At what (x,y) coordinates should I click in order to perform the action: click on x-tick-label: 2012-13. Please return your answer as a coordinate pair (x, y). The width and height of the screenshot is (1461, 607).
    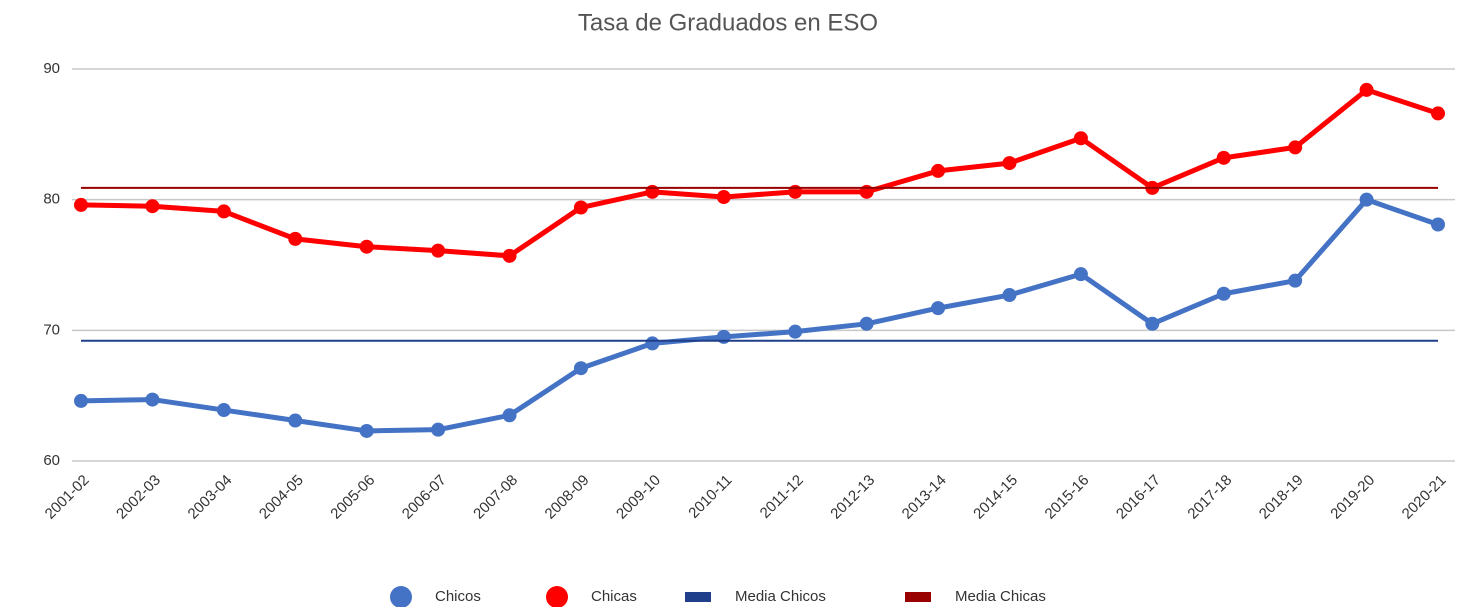
    Looking at the image, I should click on (852, 497).